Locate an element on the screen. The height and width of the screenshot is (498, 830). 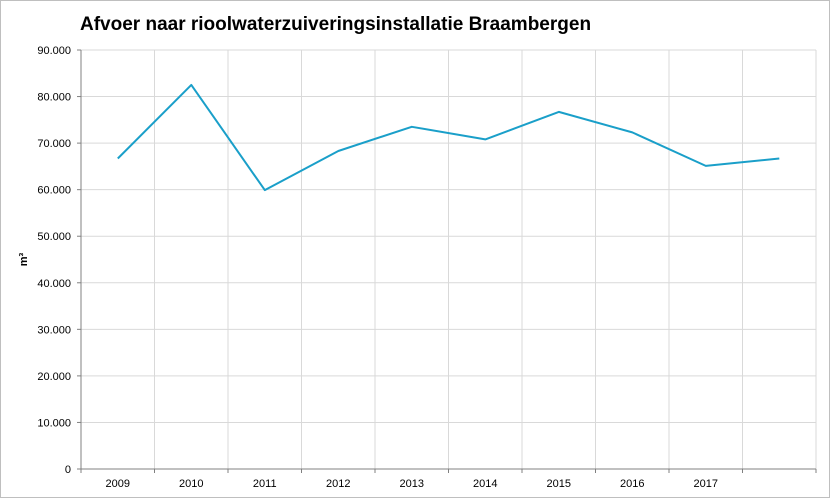
x-tick-label: 2014 is located at coordinates (485, 484).